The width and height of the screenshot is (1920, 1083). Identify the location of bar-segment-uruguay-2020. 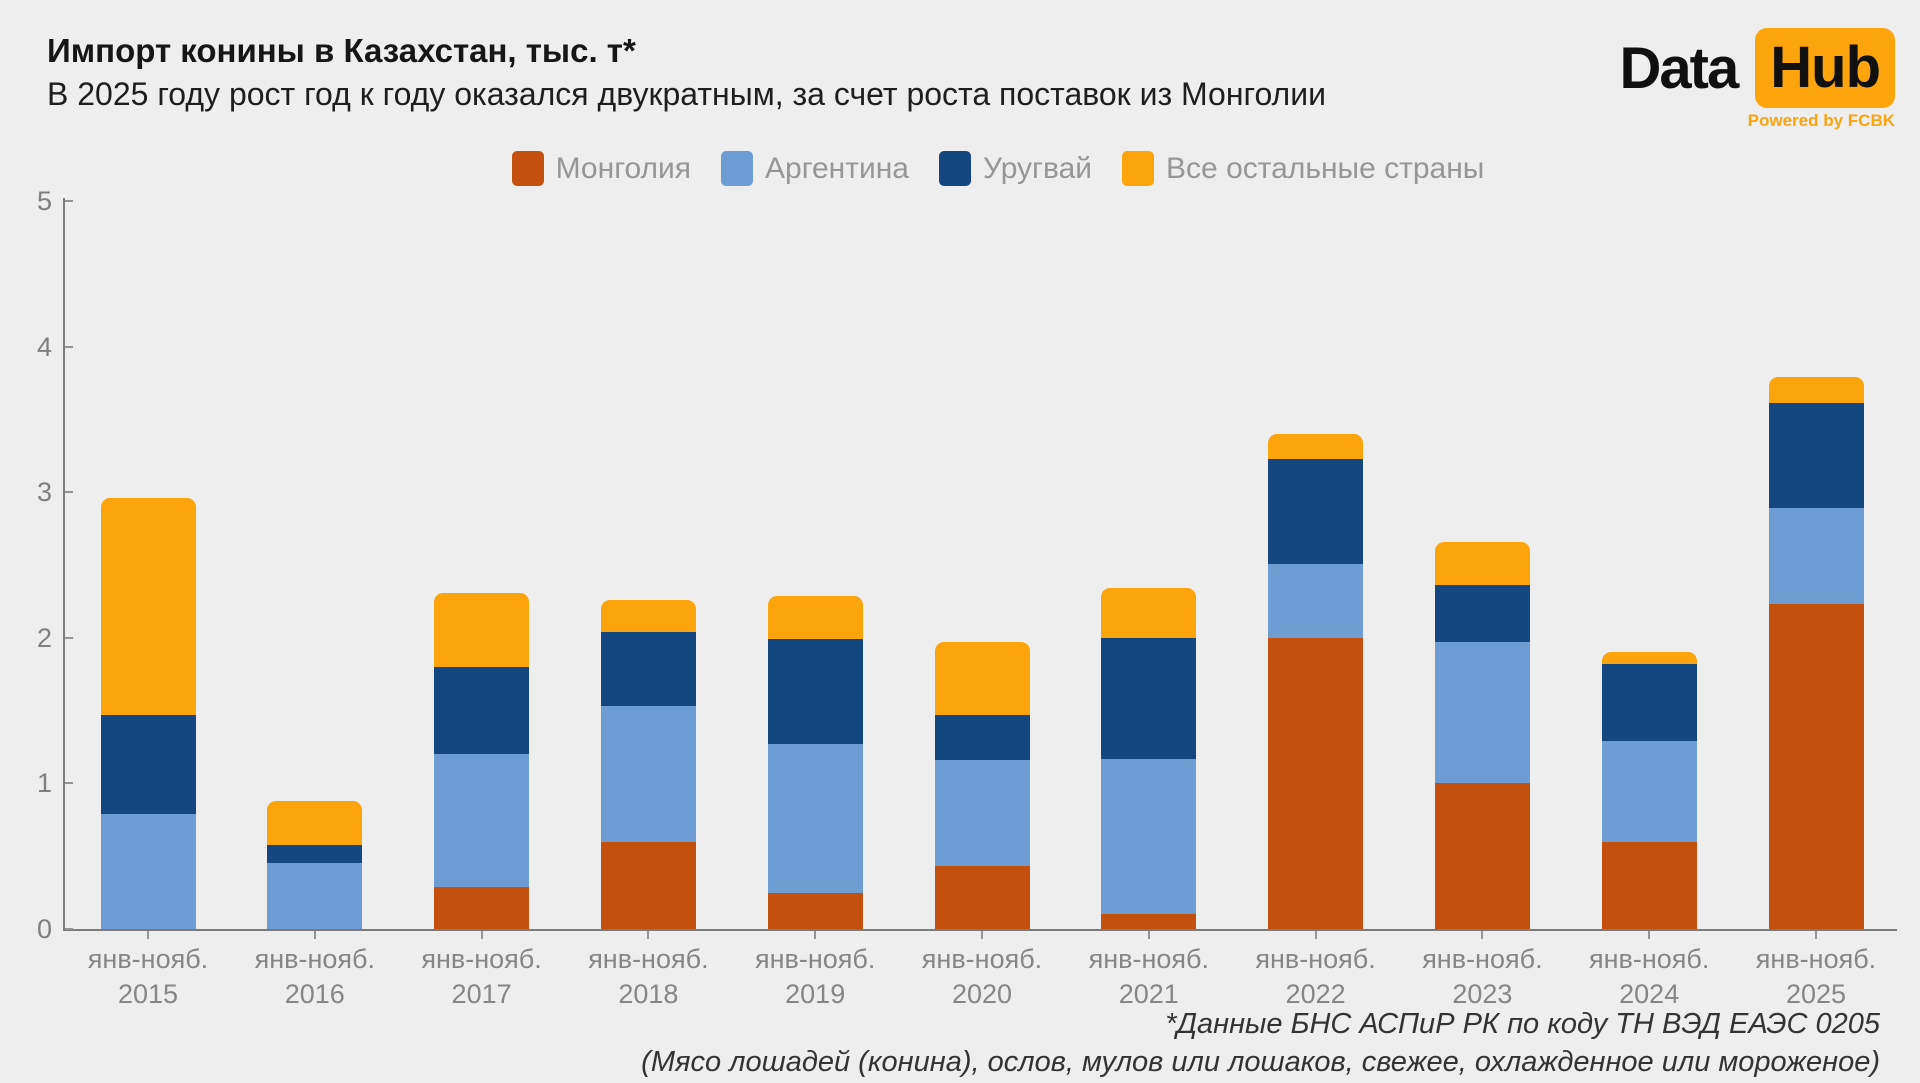
(982, 737).